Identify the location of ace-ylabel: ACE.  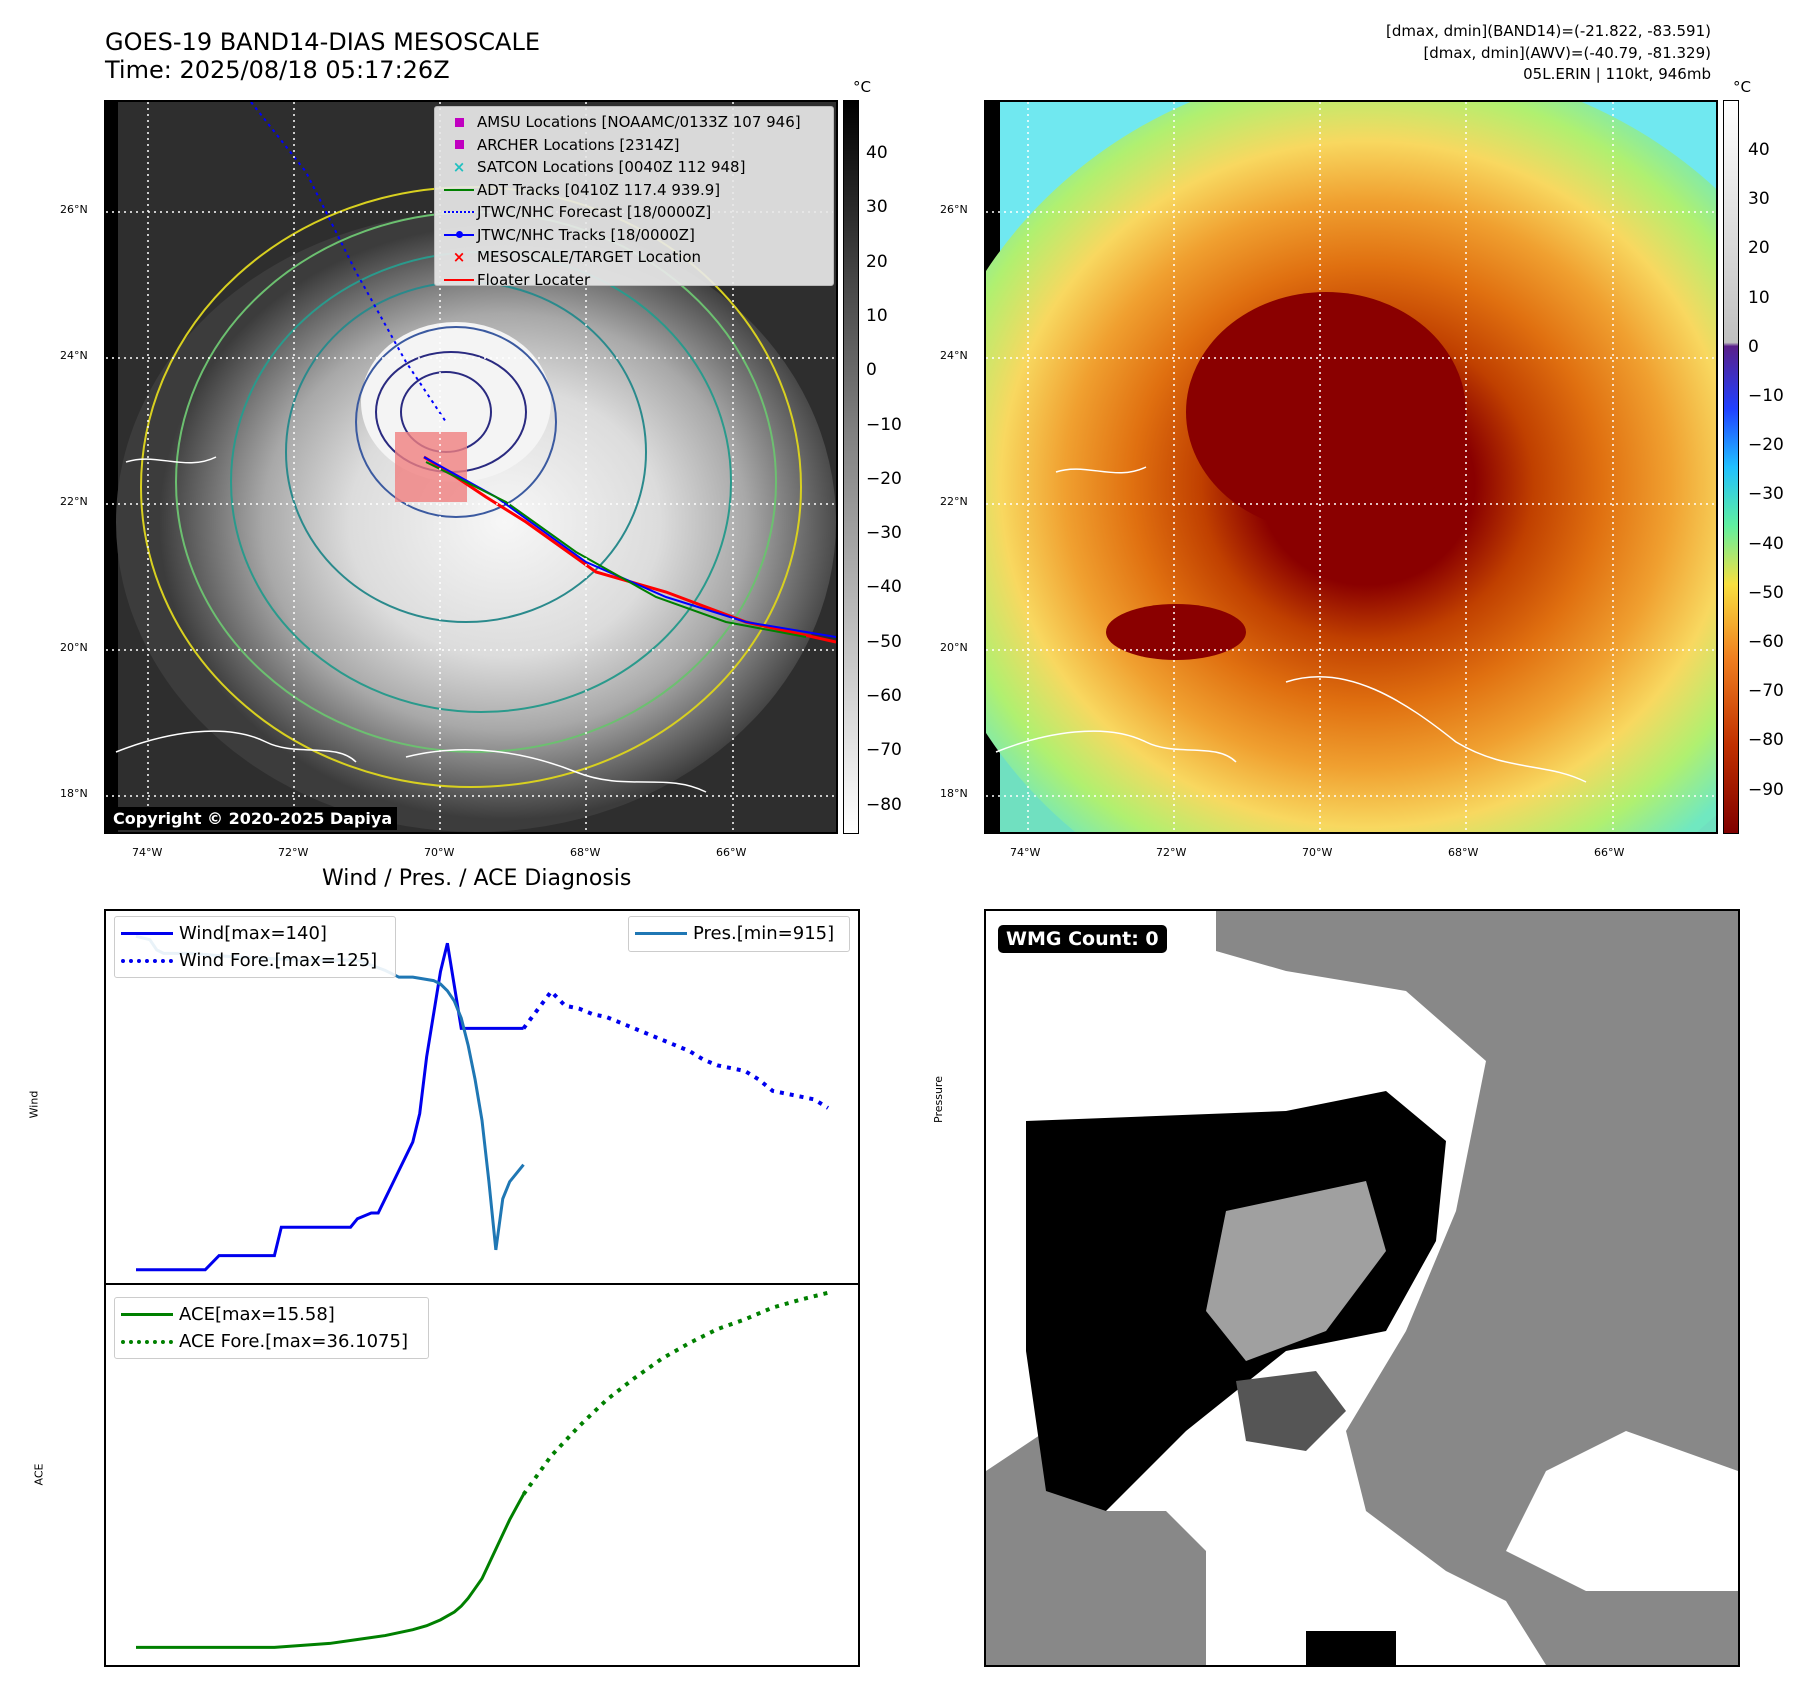
(39, 1474).